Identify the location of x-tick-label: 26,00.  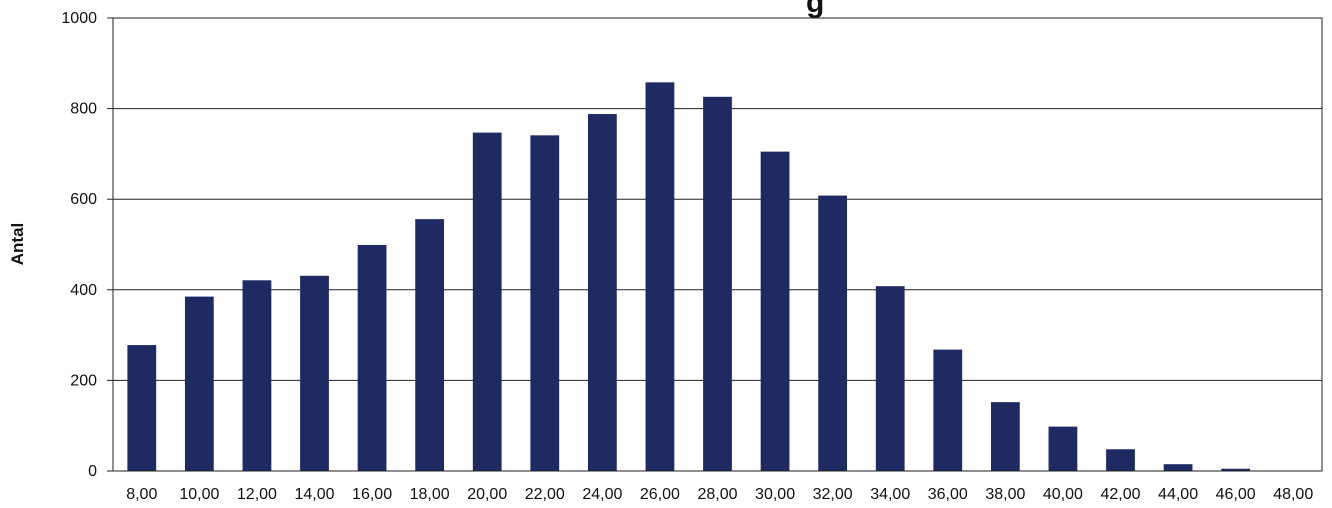
(660, 494).